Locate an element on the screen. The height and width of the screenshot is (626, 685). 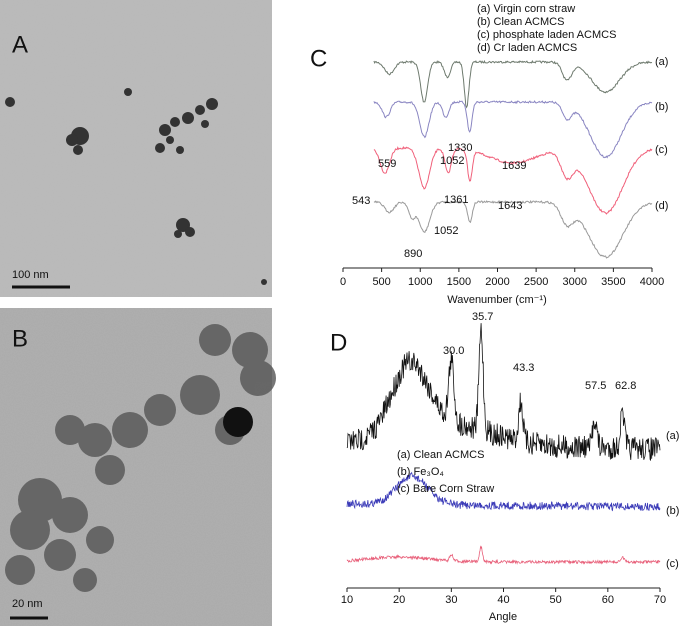
x-axis-label: Wavenumber (cm⁻¹) is located at coordinates (497, 300).